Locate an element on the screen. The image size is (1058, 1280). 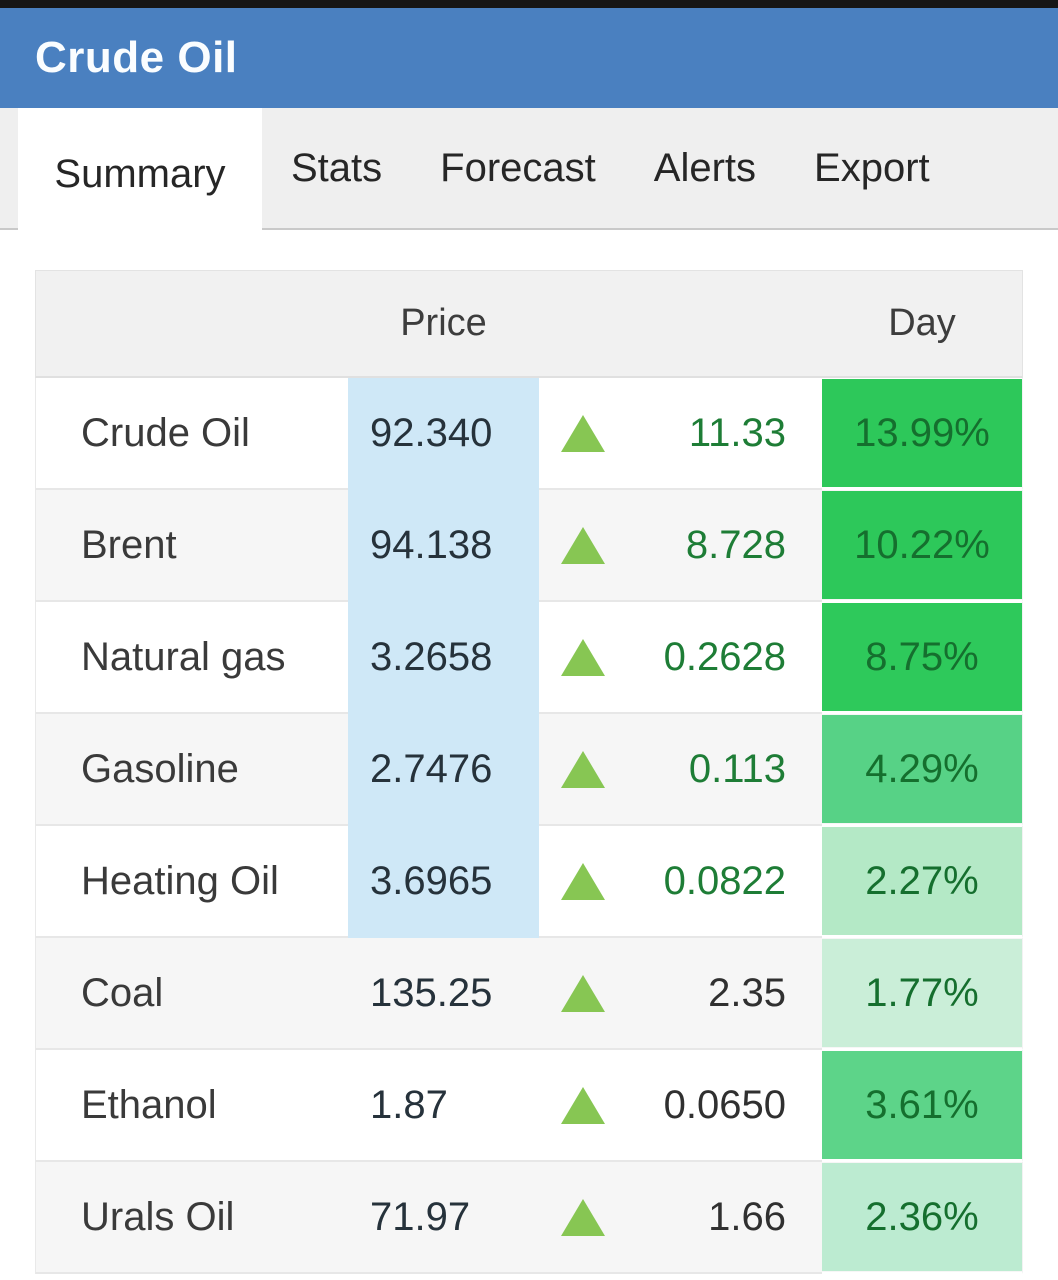
change-cell: 8.728 is located at coordinates (680, 546).